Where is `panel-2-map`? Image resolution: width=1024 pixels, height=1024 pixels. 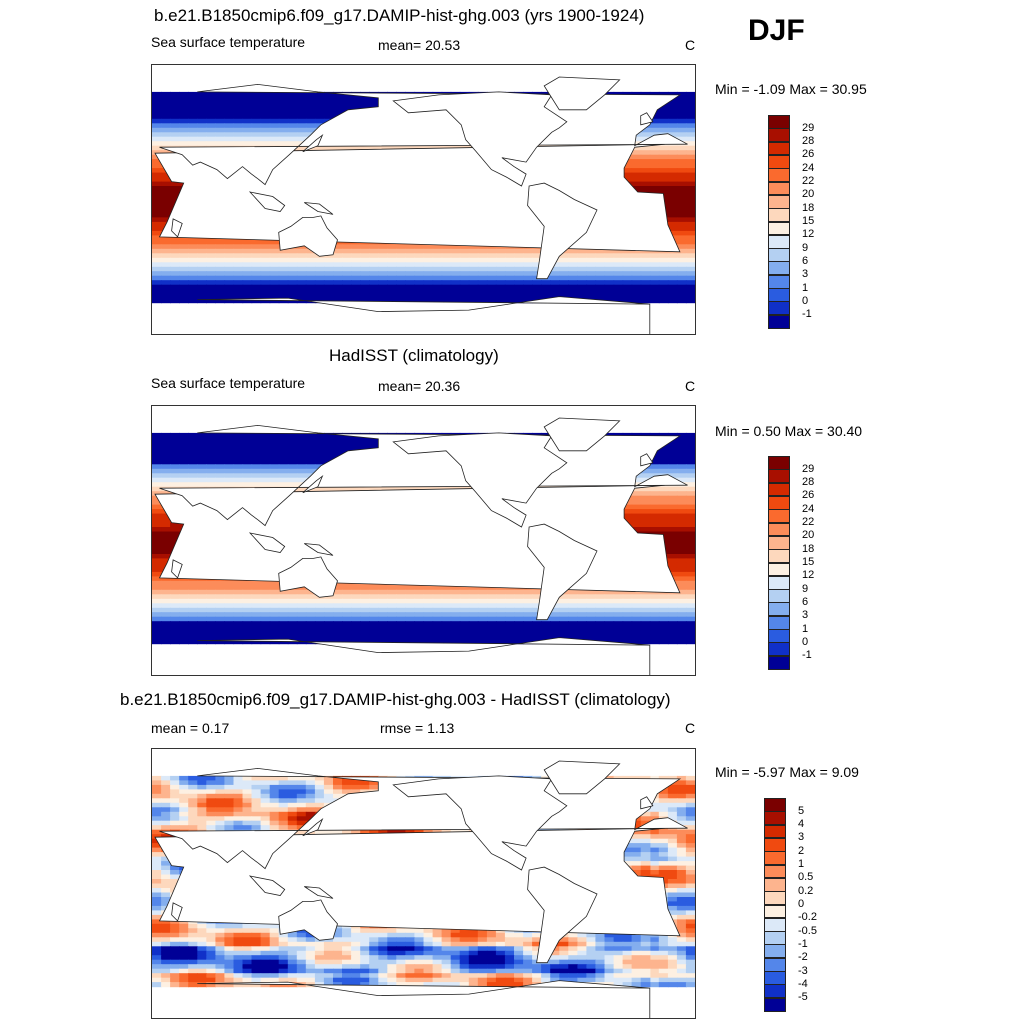
panel-2-map is located at coordinates (423, 540).